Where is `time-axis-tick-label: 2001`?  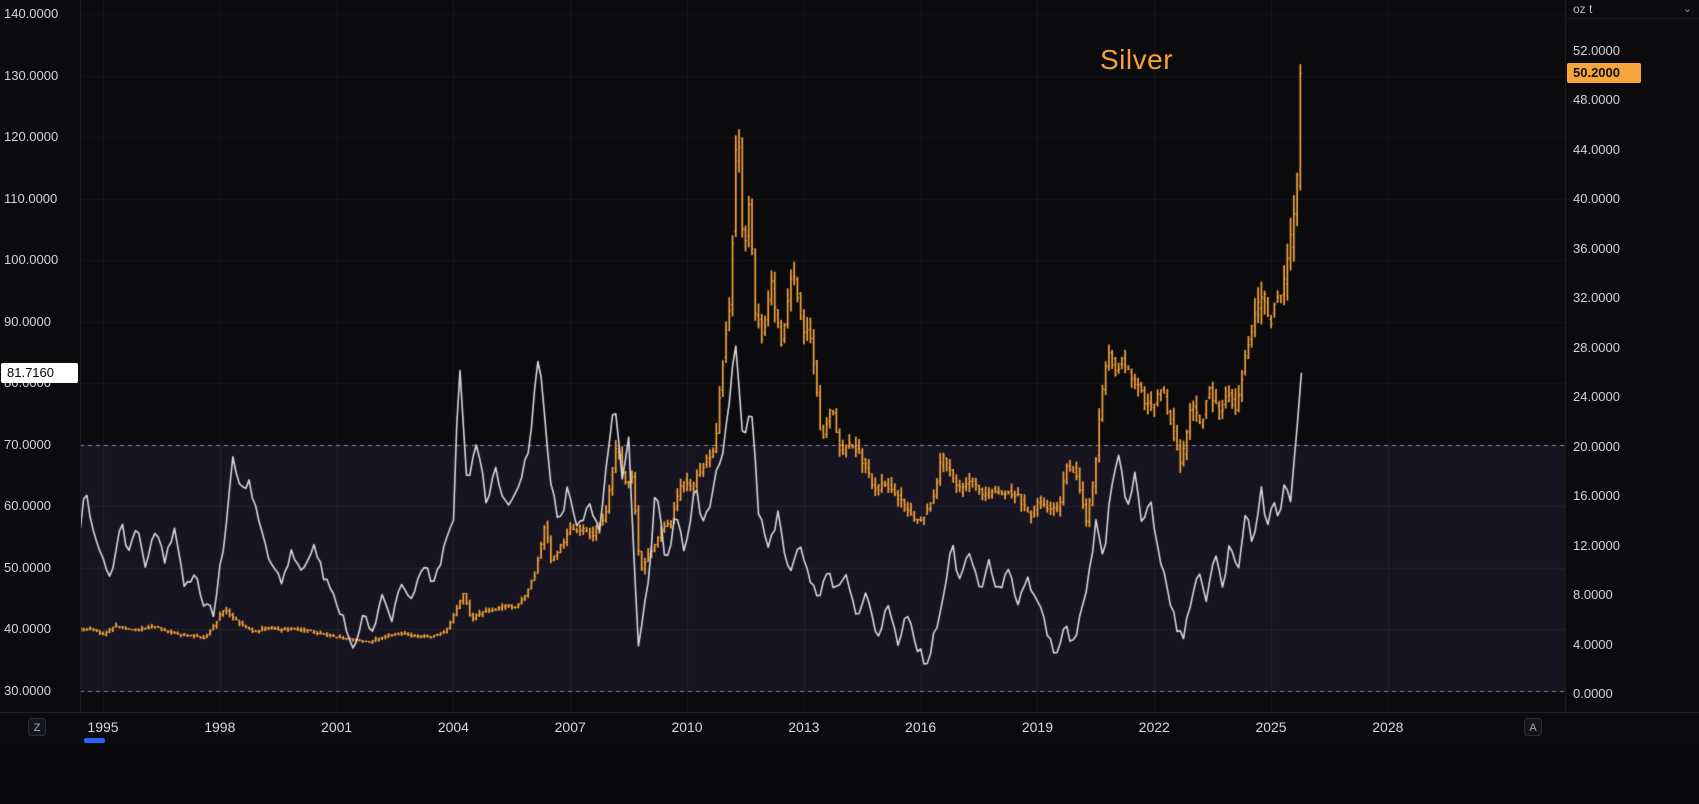 time-axis-tick-label: 2001 is located at coordinates (337, 727).